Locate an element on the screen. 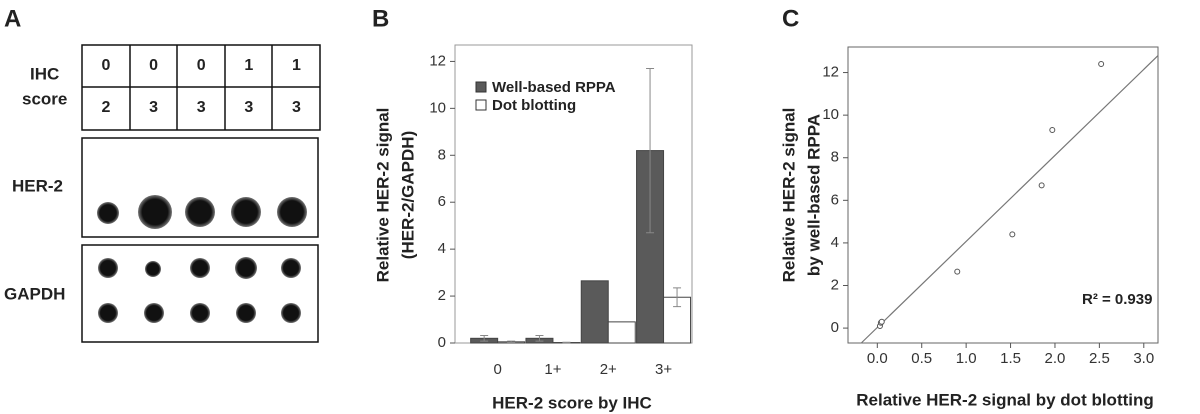  x-tick-label: 2+ is located at coordinates (608, 369).